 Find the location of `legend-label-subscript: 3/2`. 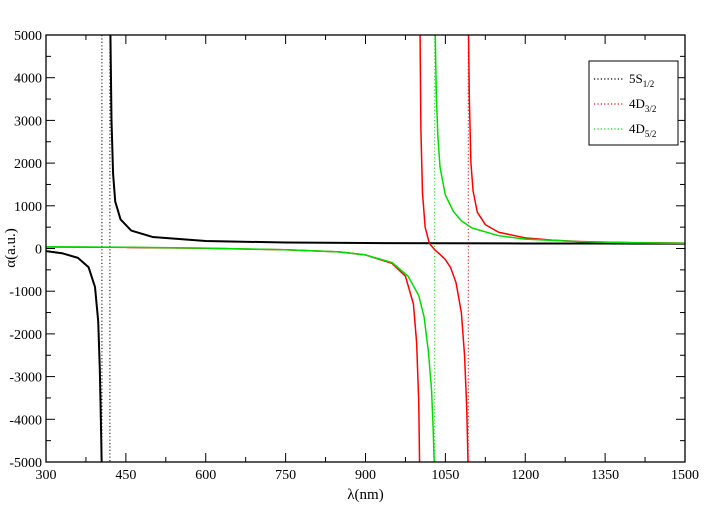

legend-label-subscript: 3/2 is located at coordinates (651, 109).